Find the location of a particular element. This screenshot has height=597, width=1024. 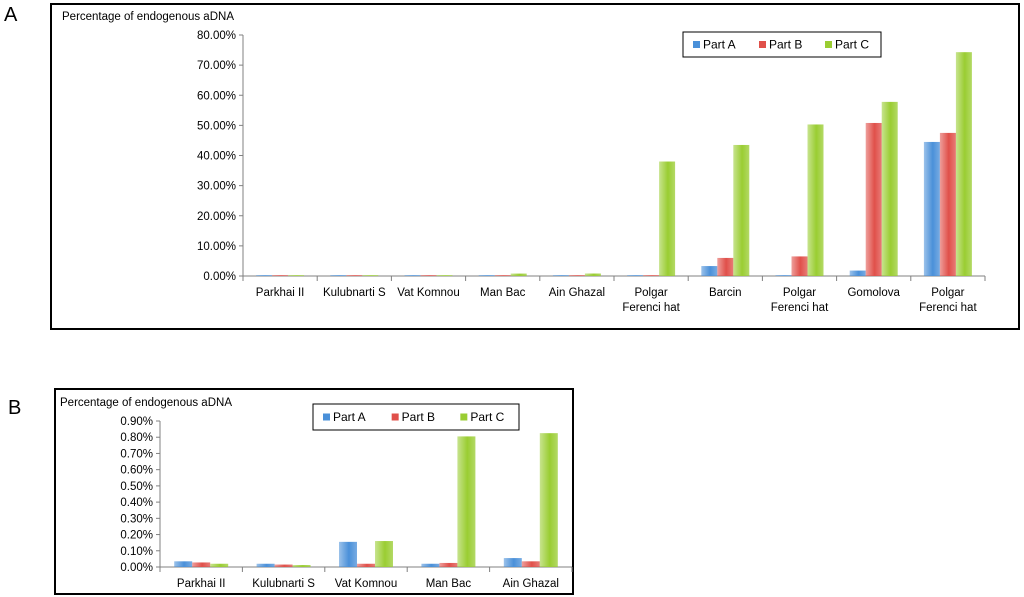

y-tick-label: 80.00% is located at coordinates (216, 36).